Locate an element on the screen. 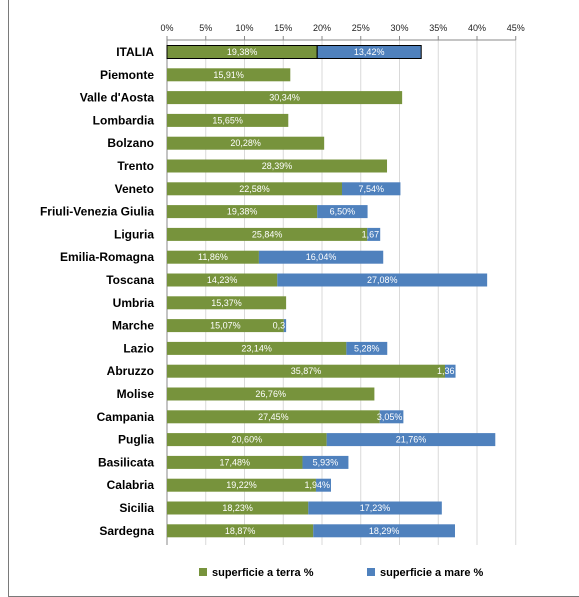 This screenshot has width=579, height=597. value-label-sea-veneto: 7,54% is located at coordinates (371, 189).